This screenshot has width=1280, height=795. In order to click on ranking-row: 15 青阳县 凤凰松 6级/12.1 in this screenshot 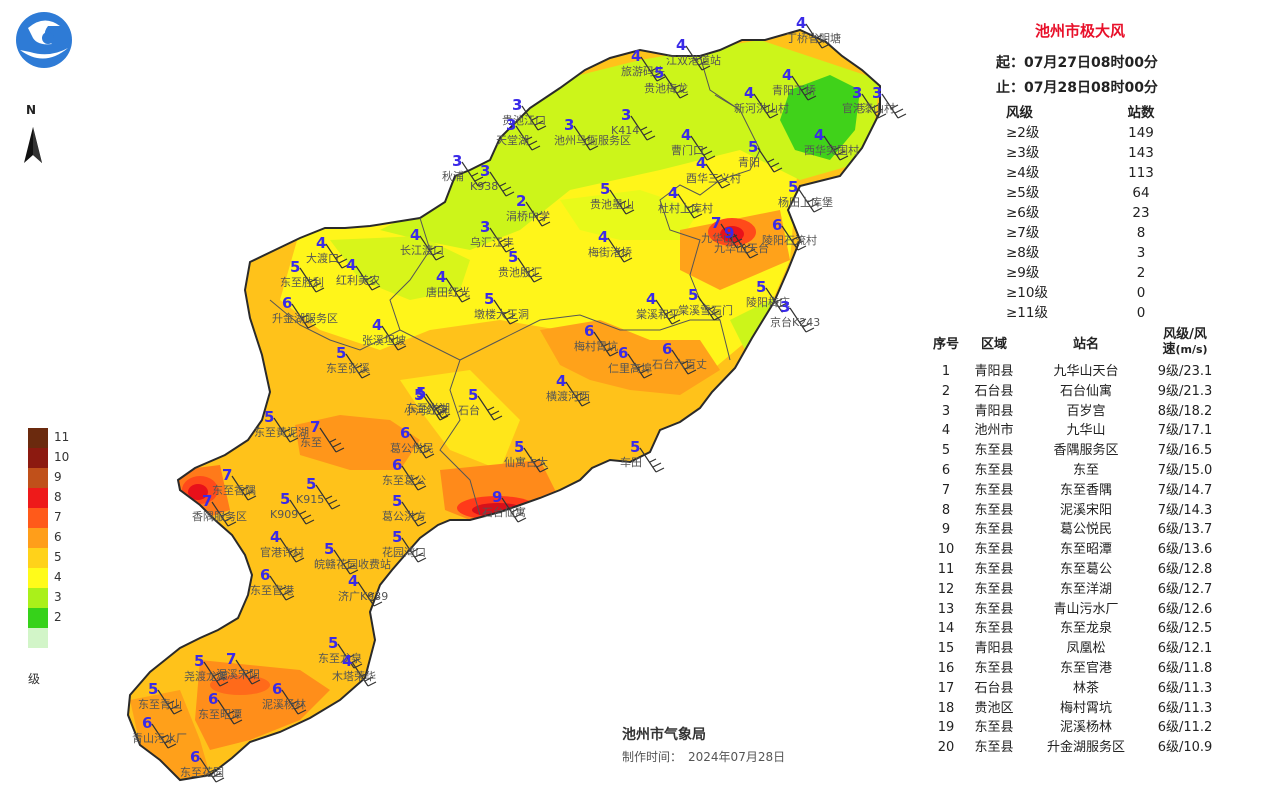, I will do `click(1082, 649)`.